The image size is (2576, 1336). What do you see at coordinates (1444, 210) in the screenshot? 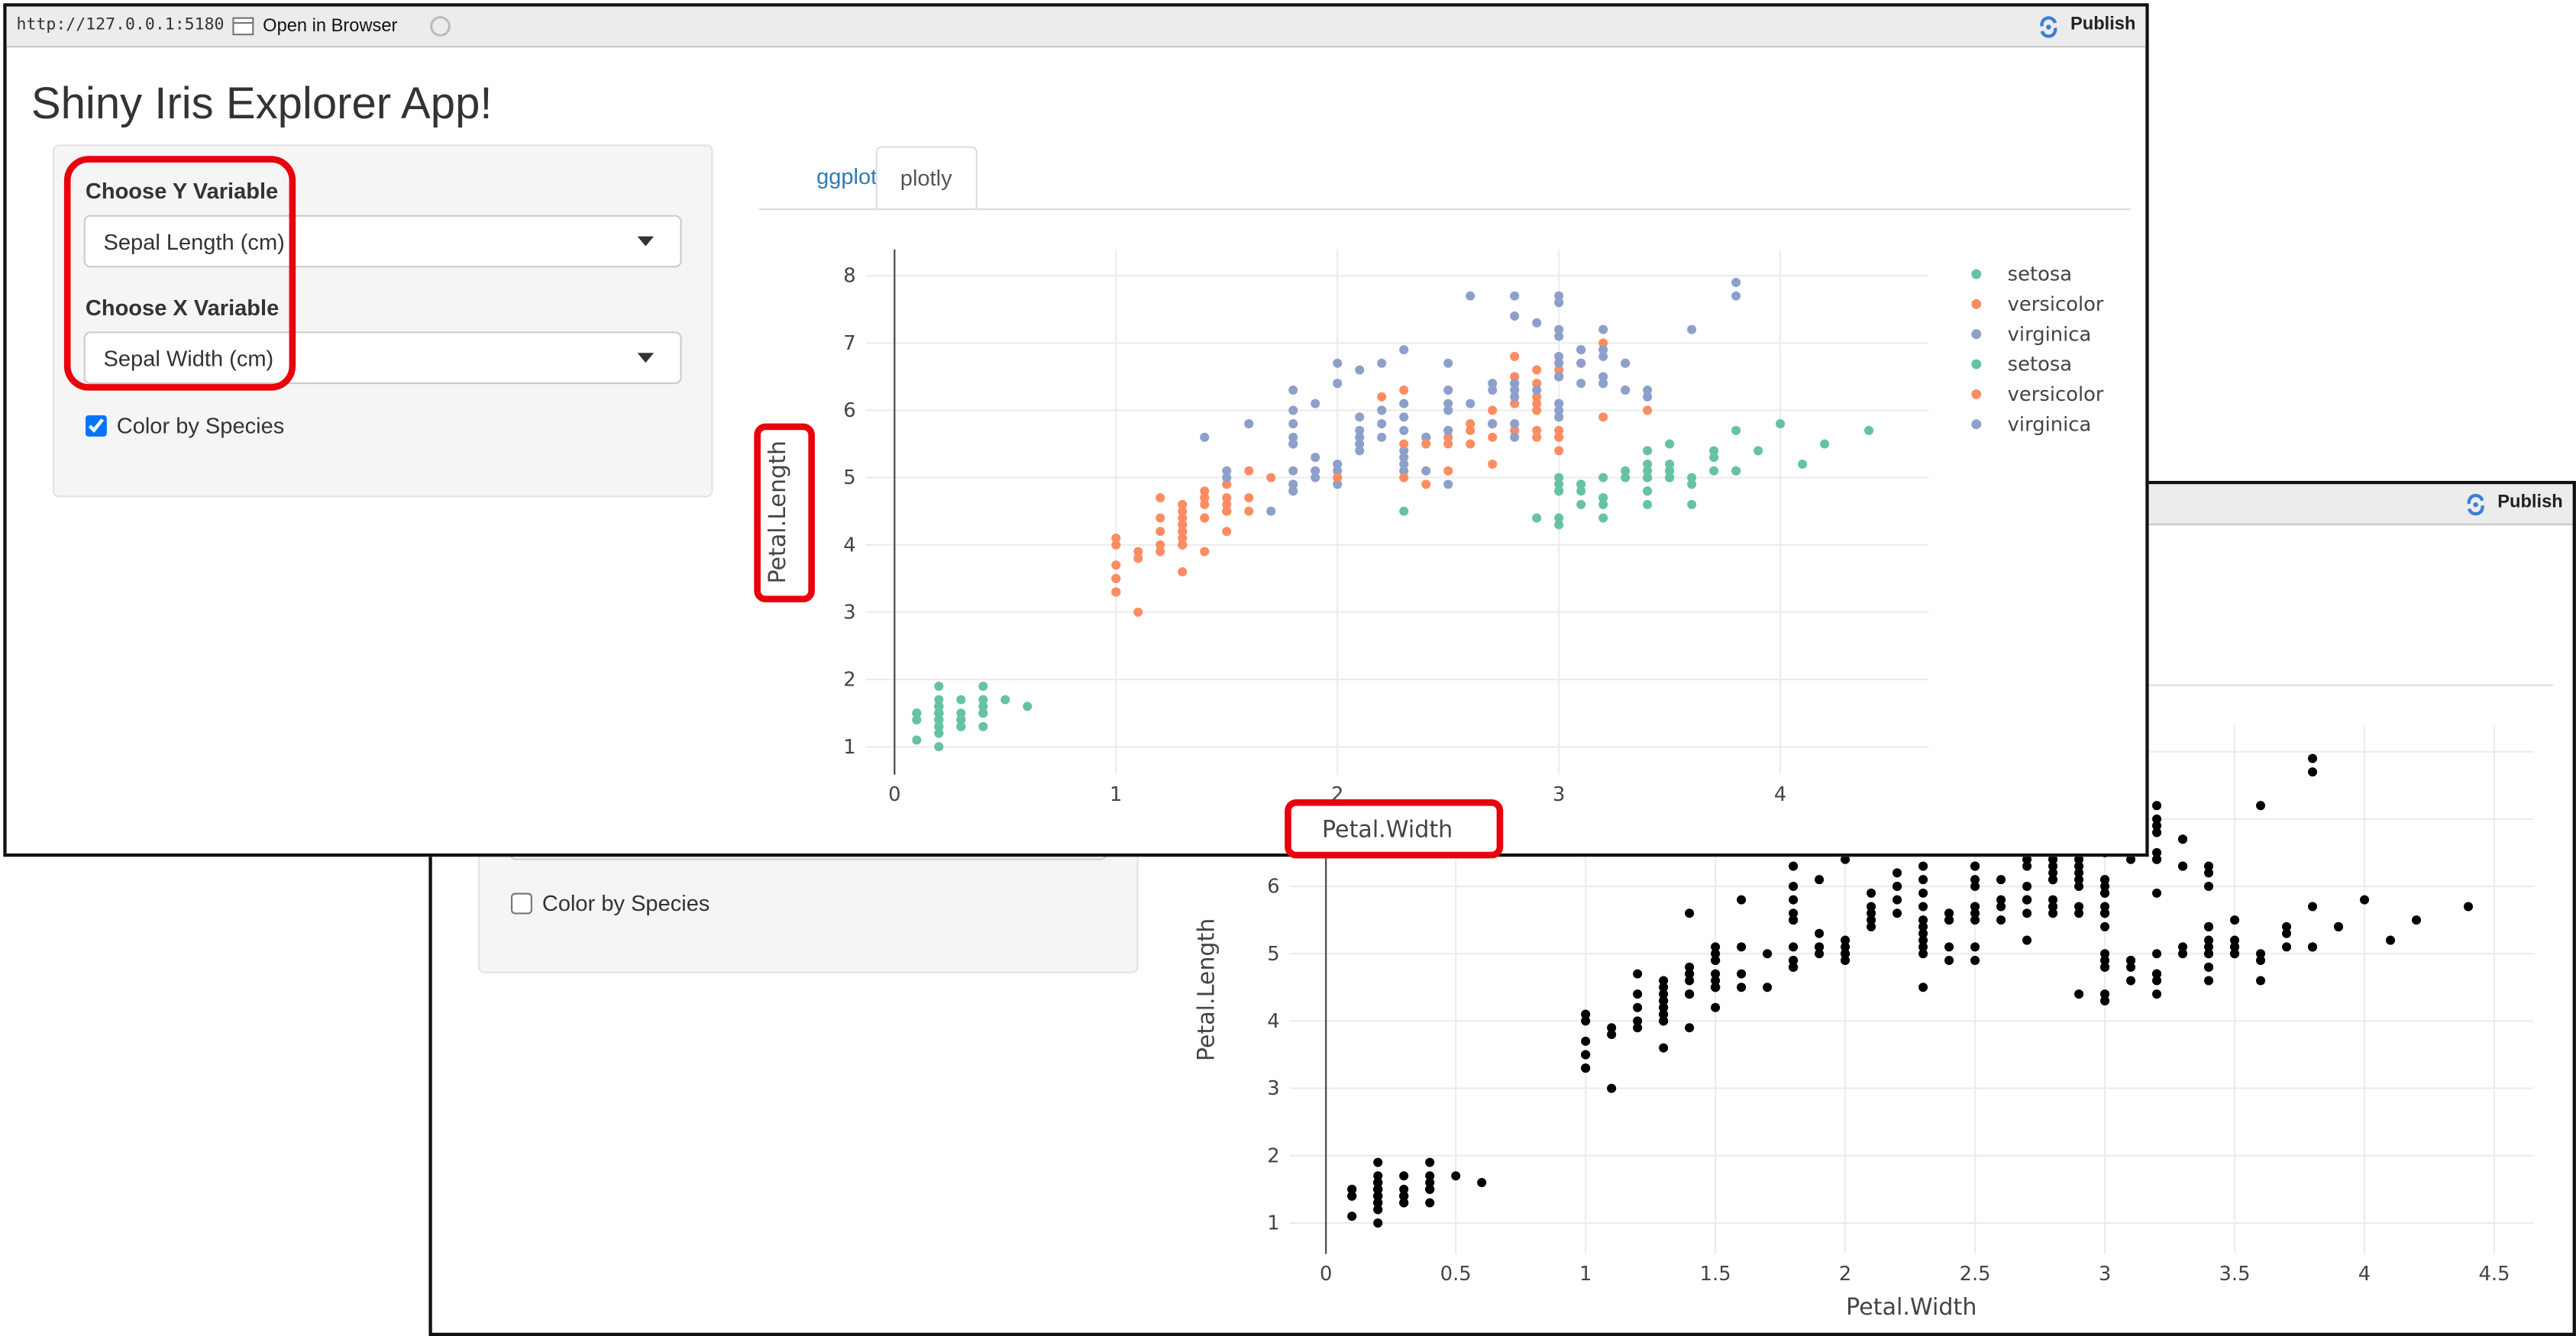
I see `tab-underline` at bounding box center [1444, 210].